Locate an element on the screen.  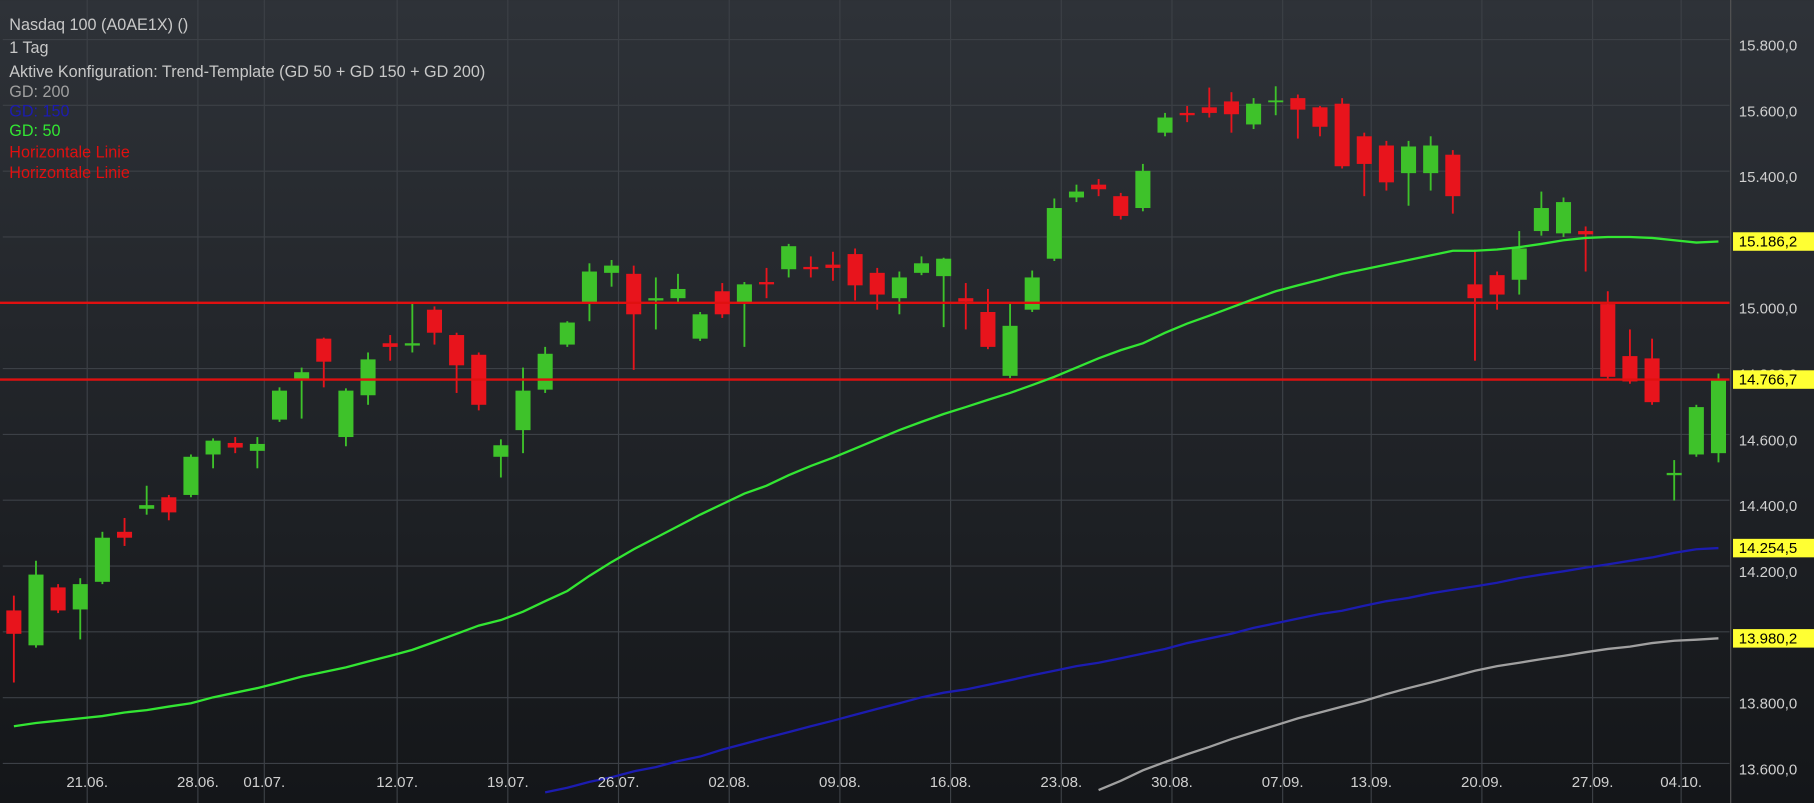
price-label: 14.766,7 is located at coordinates (1768, 380).